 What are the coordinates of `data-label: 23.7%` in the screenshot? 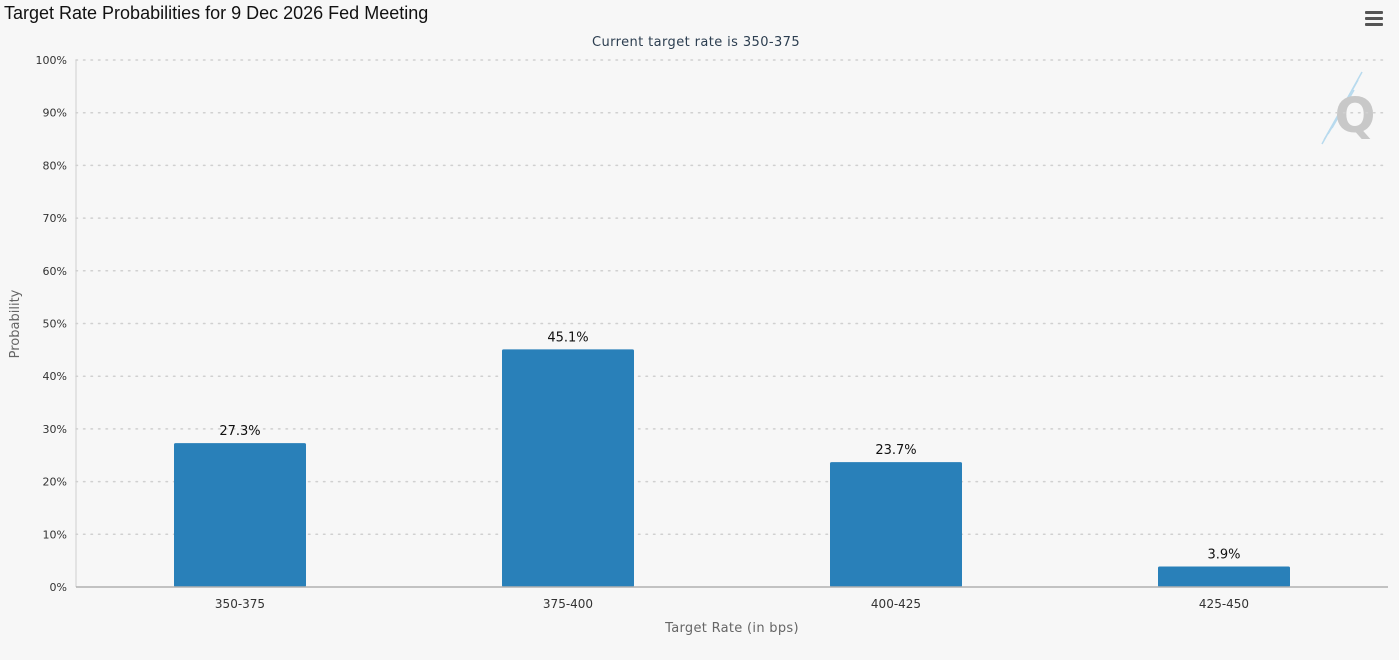 It's located at (895, 450).